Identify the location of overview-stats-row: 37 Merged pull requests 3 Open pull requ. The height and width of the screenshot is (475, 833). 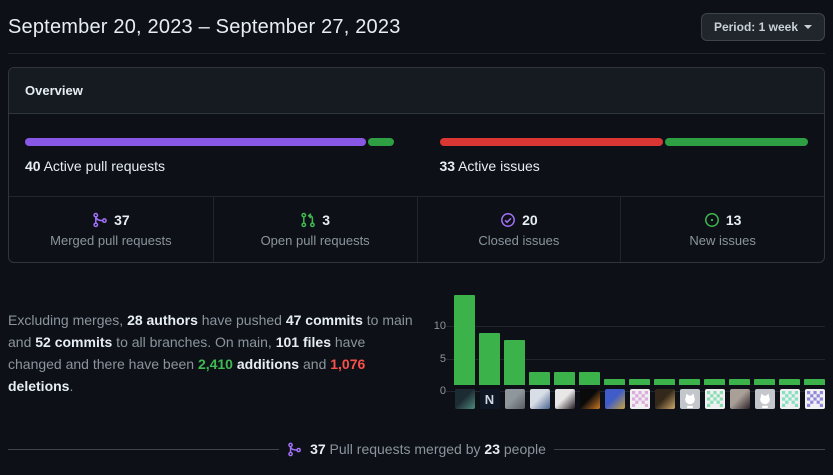
(416, 229).